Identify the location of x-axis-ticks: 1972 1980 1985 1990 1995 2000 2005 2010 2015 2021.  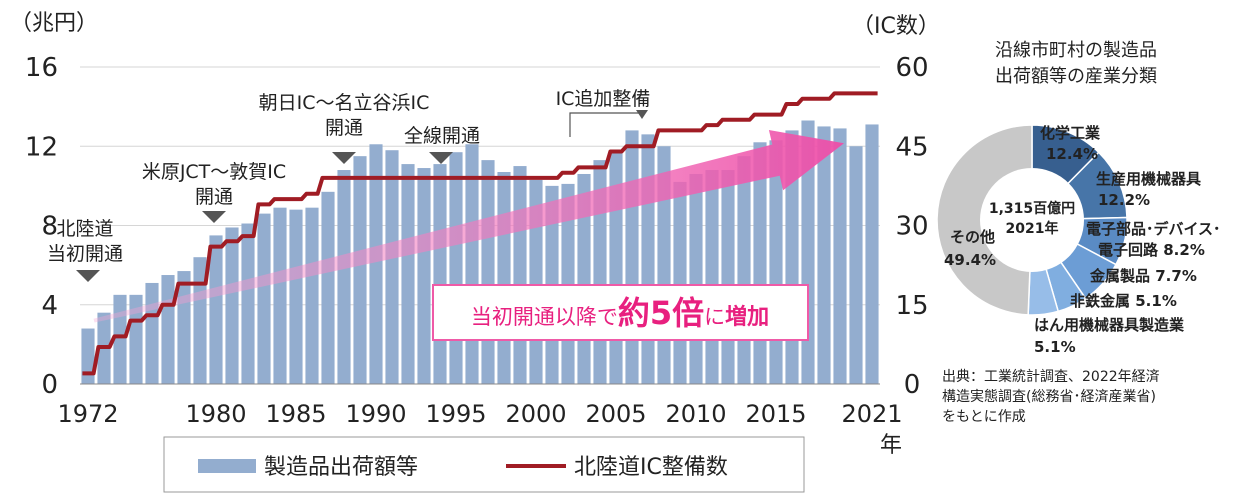
(479, 414).